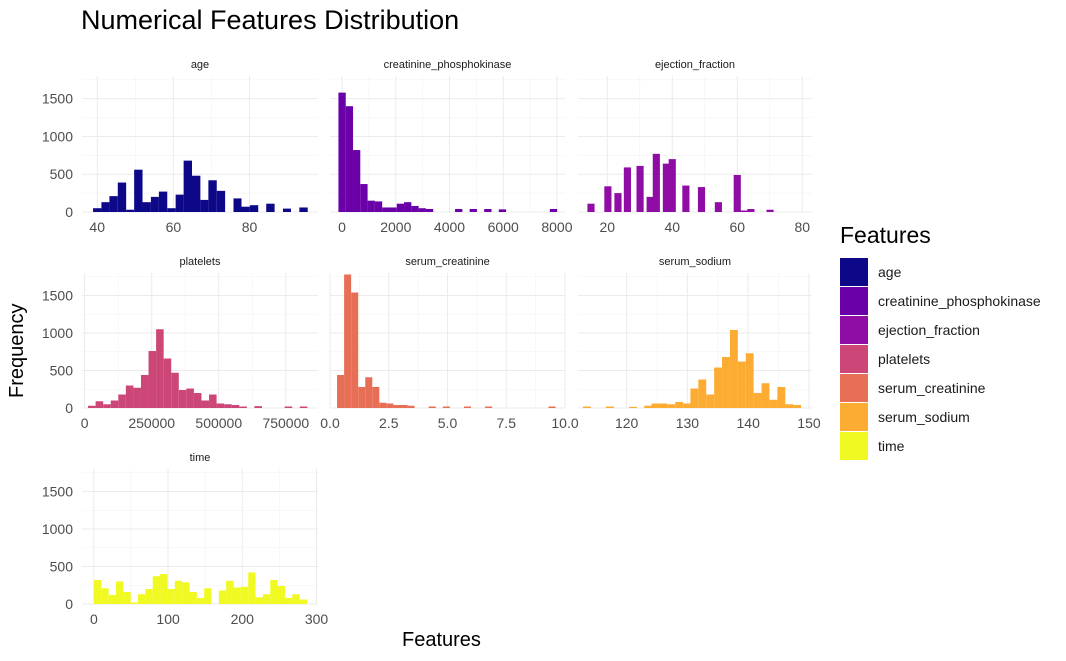  I want to click on x-tick-label: 130, so click(688, 423).